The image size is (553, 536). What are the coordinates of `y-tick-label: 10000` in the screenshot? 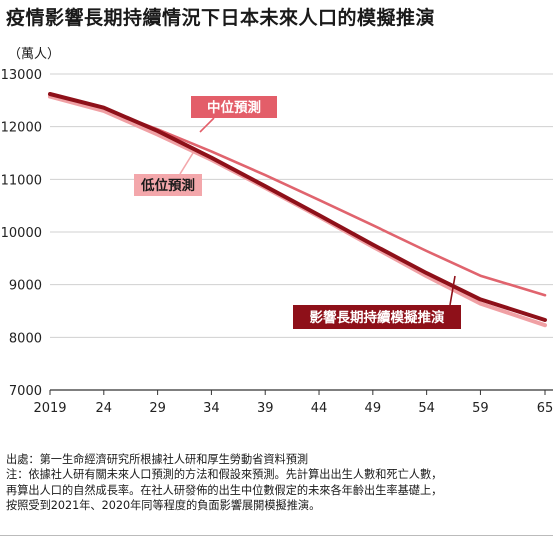 It's located at (21, 233).